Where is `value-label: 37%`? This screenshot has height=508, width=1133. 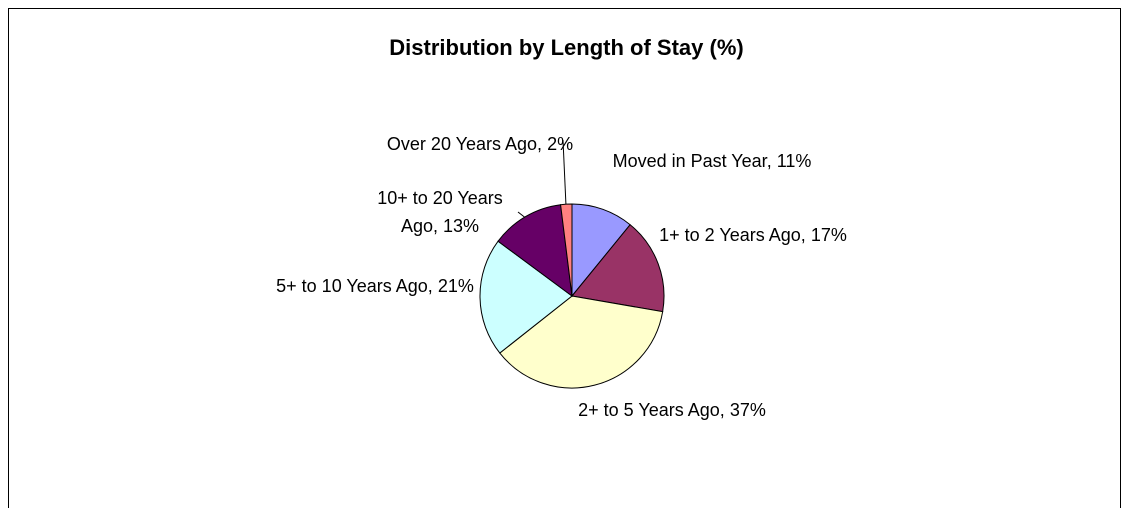 value-label: 37% is located at coordinates (747, 410).